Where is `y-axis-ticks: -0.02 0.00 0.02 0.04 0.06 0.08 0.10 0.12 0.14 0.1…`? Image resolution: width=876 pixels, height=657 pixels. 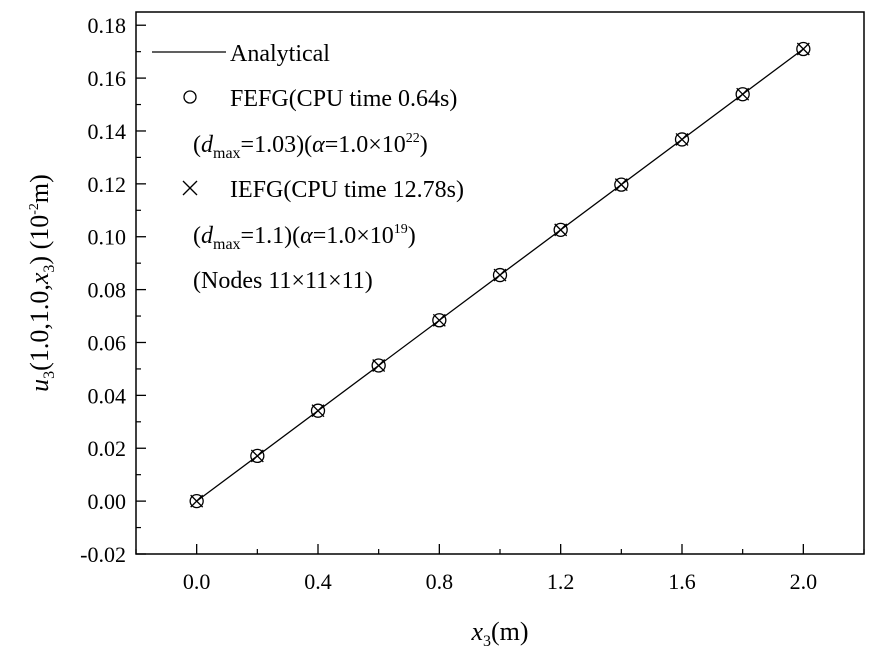
y-axis-ticks: -0.02 0.00 0.02 0.04 0.06 0.08 0.10 0.12 0.14 0.1… is located at coordinates (113, 290).